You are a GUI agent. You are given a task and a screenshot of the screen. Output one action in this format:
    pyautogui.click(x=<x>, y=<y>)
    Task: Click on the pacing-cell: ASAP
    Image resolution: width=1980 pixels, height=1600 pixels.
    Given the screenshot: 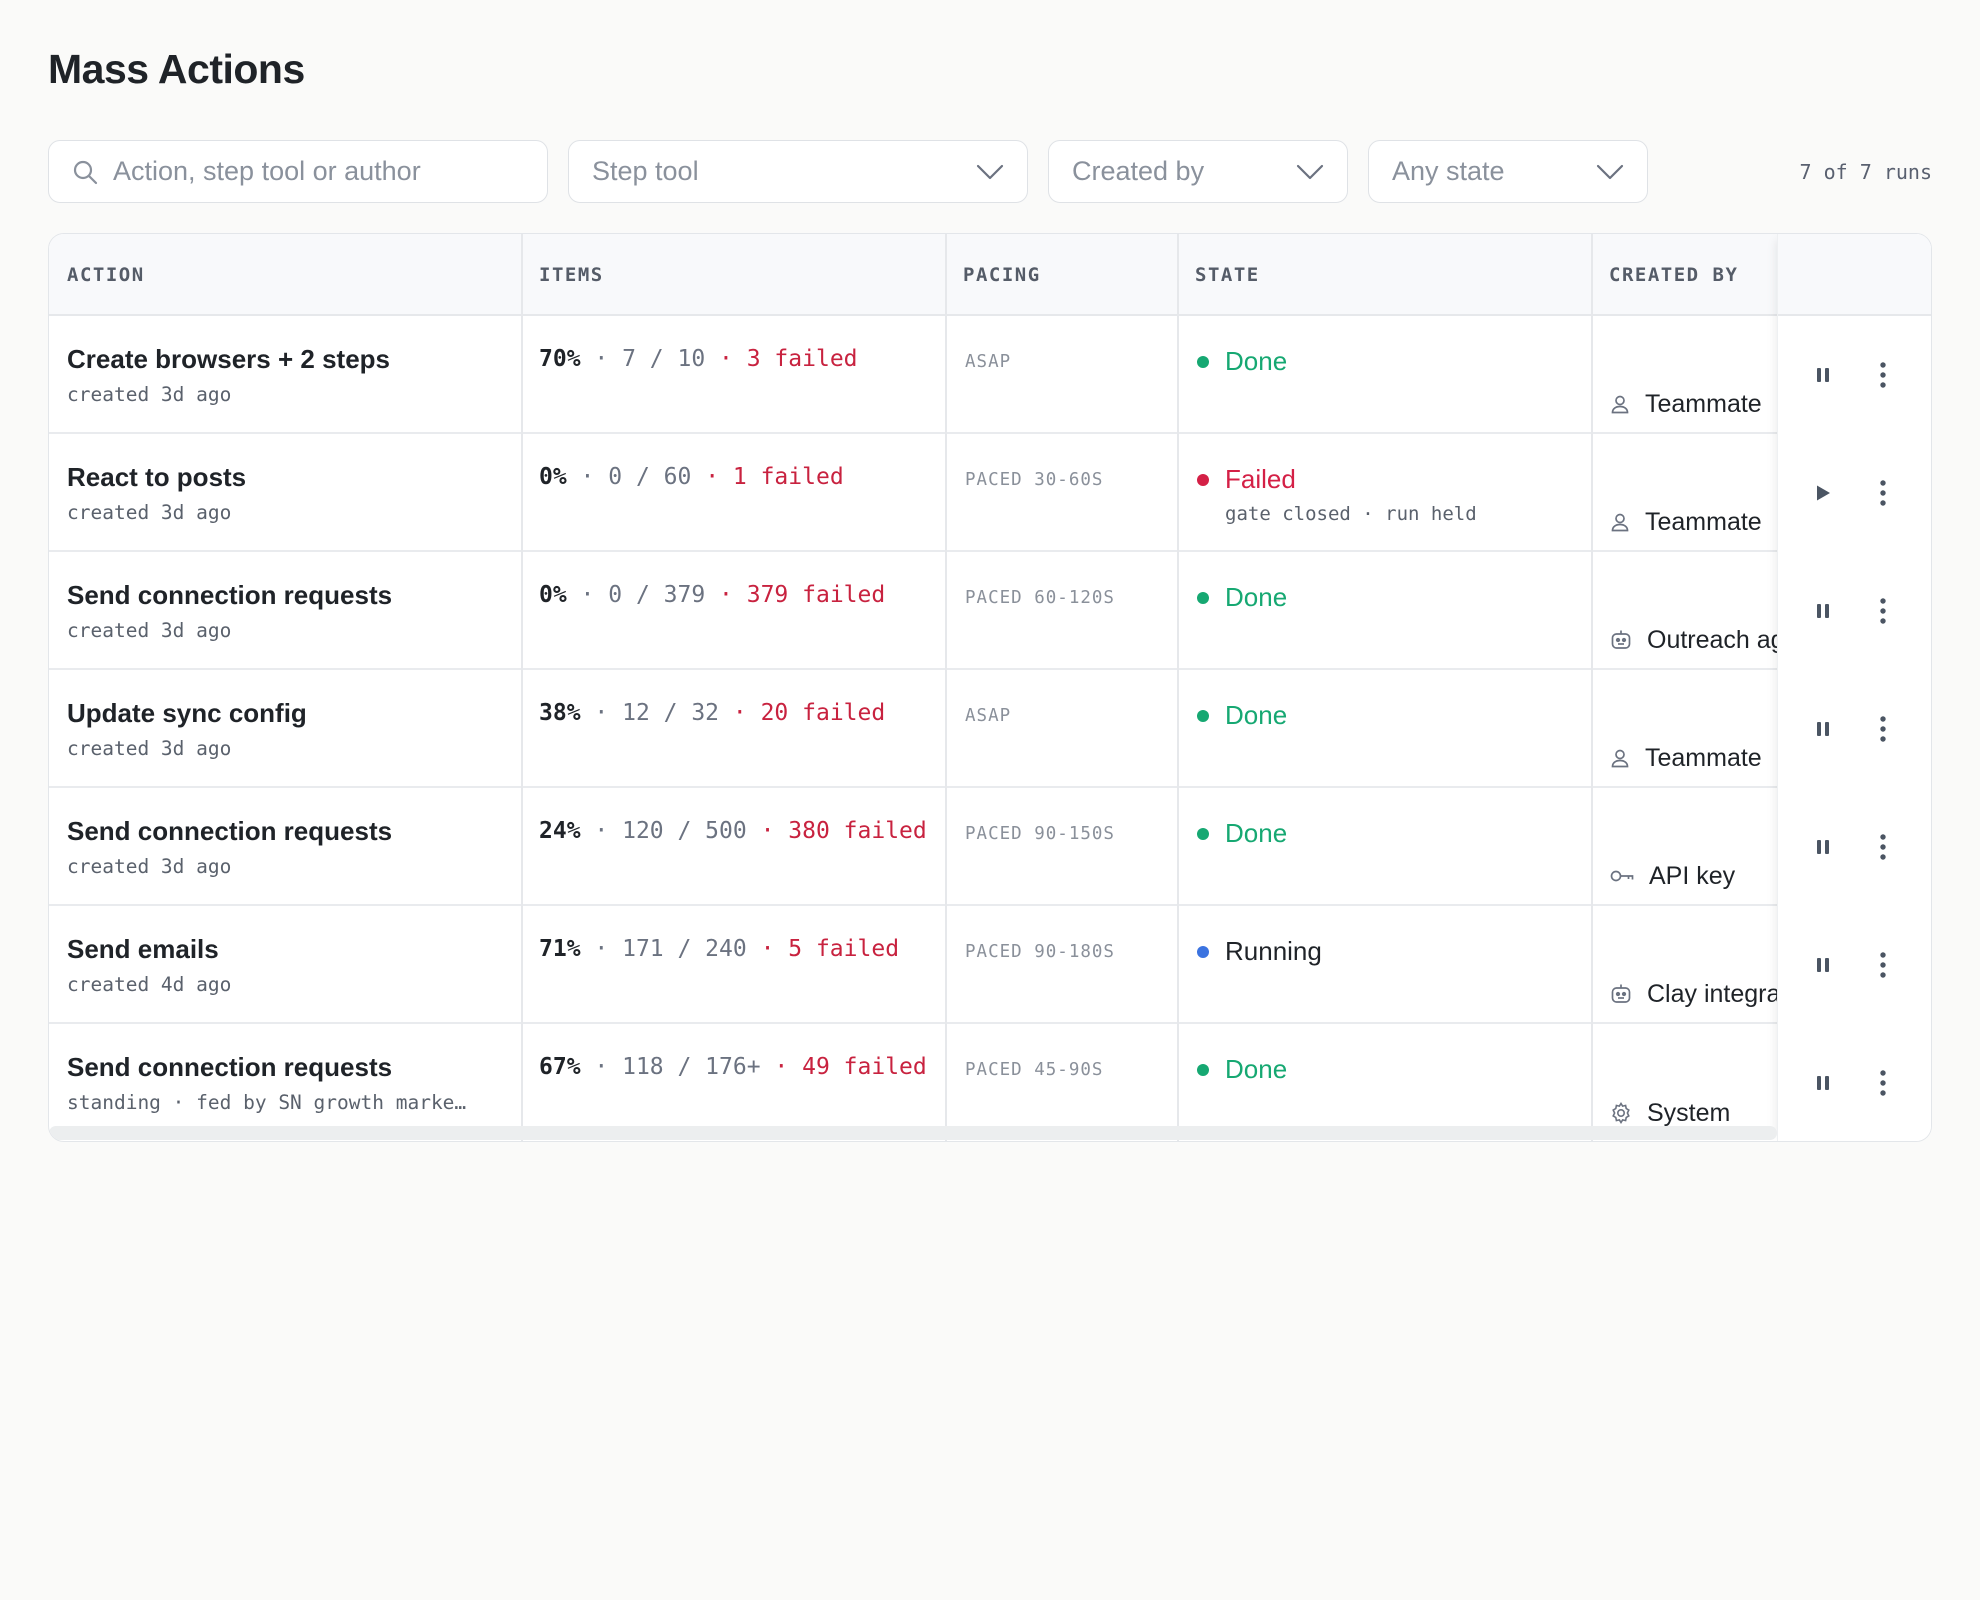 What is the action you would take?
    pyautogui.click(x=988, y=362)
    